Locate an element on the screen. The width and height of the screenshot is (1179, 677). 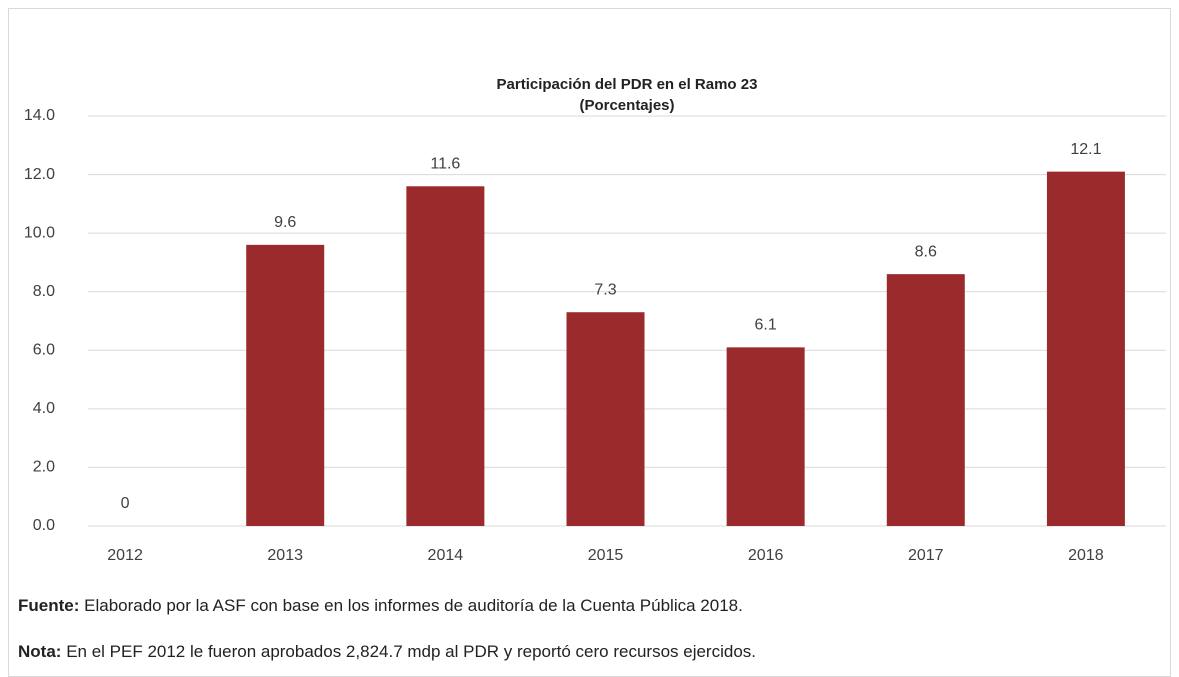
x-tick-label: 2013 is located at coordinates (285, 555).